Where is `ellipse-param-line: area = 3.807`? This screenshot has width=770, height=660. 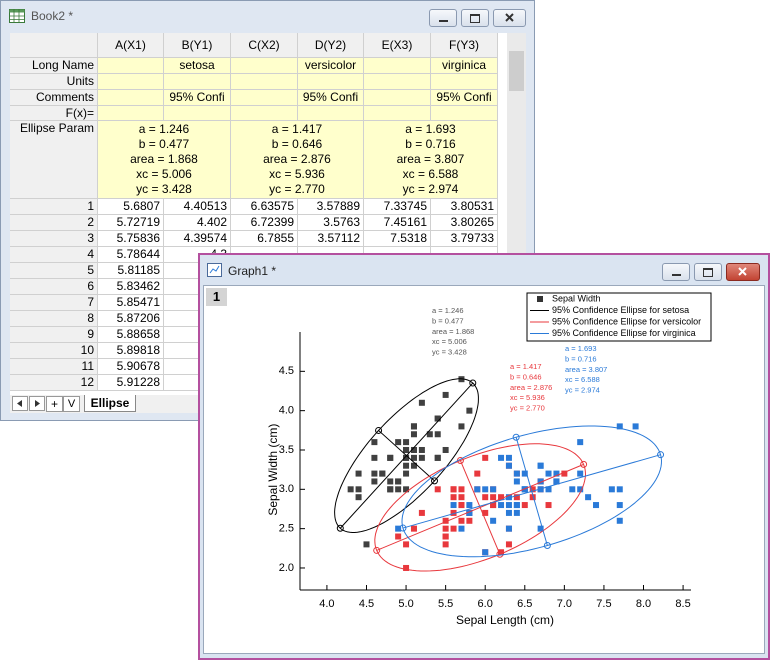
ellipse-param-line: area = 3.807 is located at coordinates (430, 159).